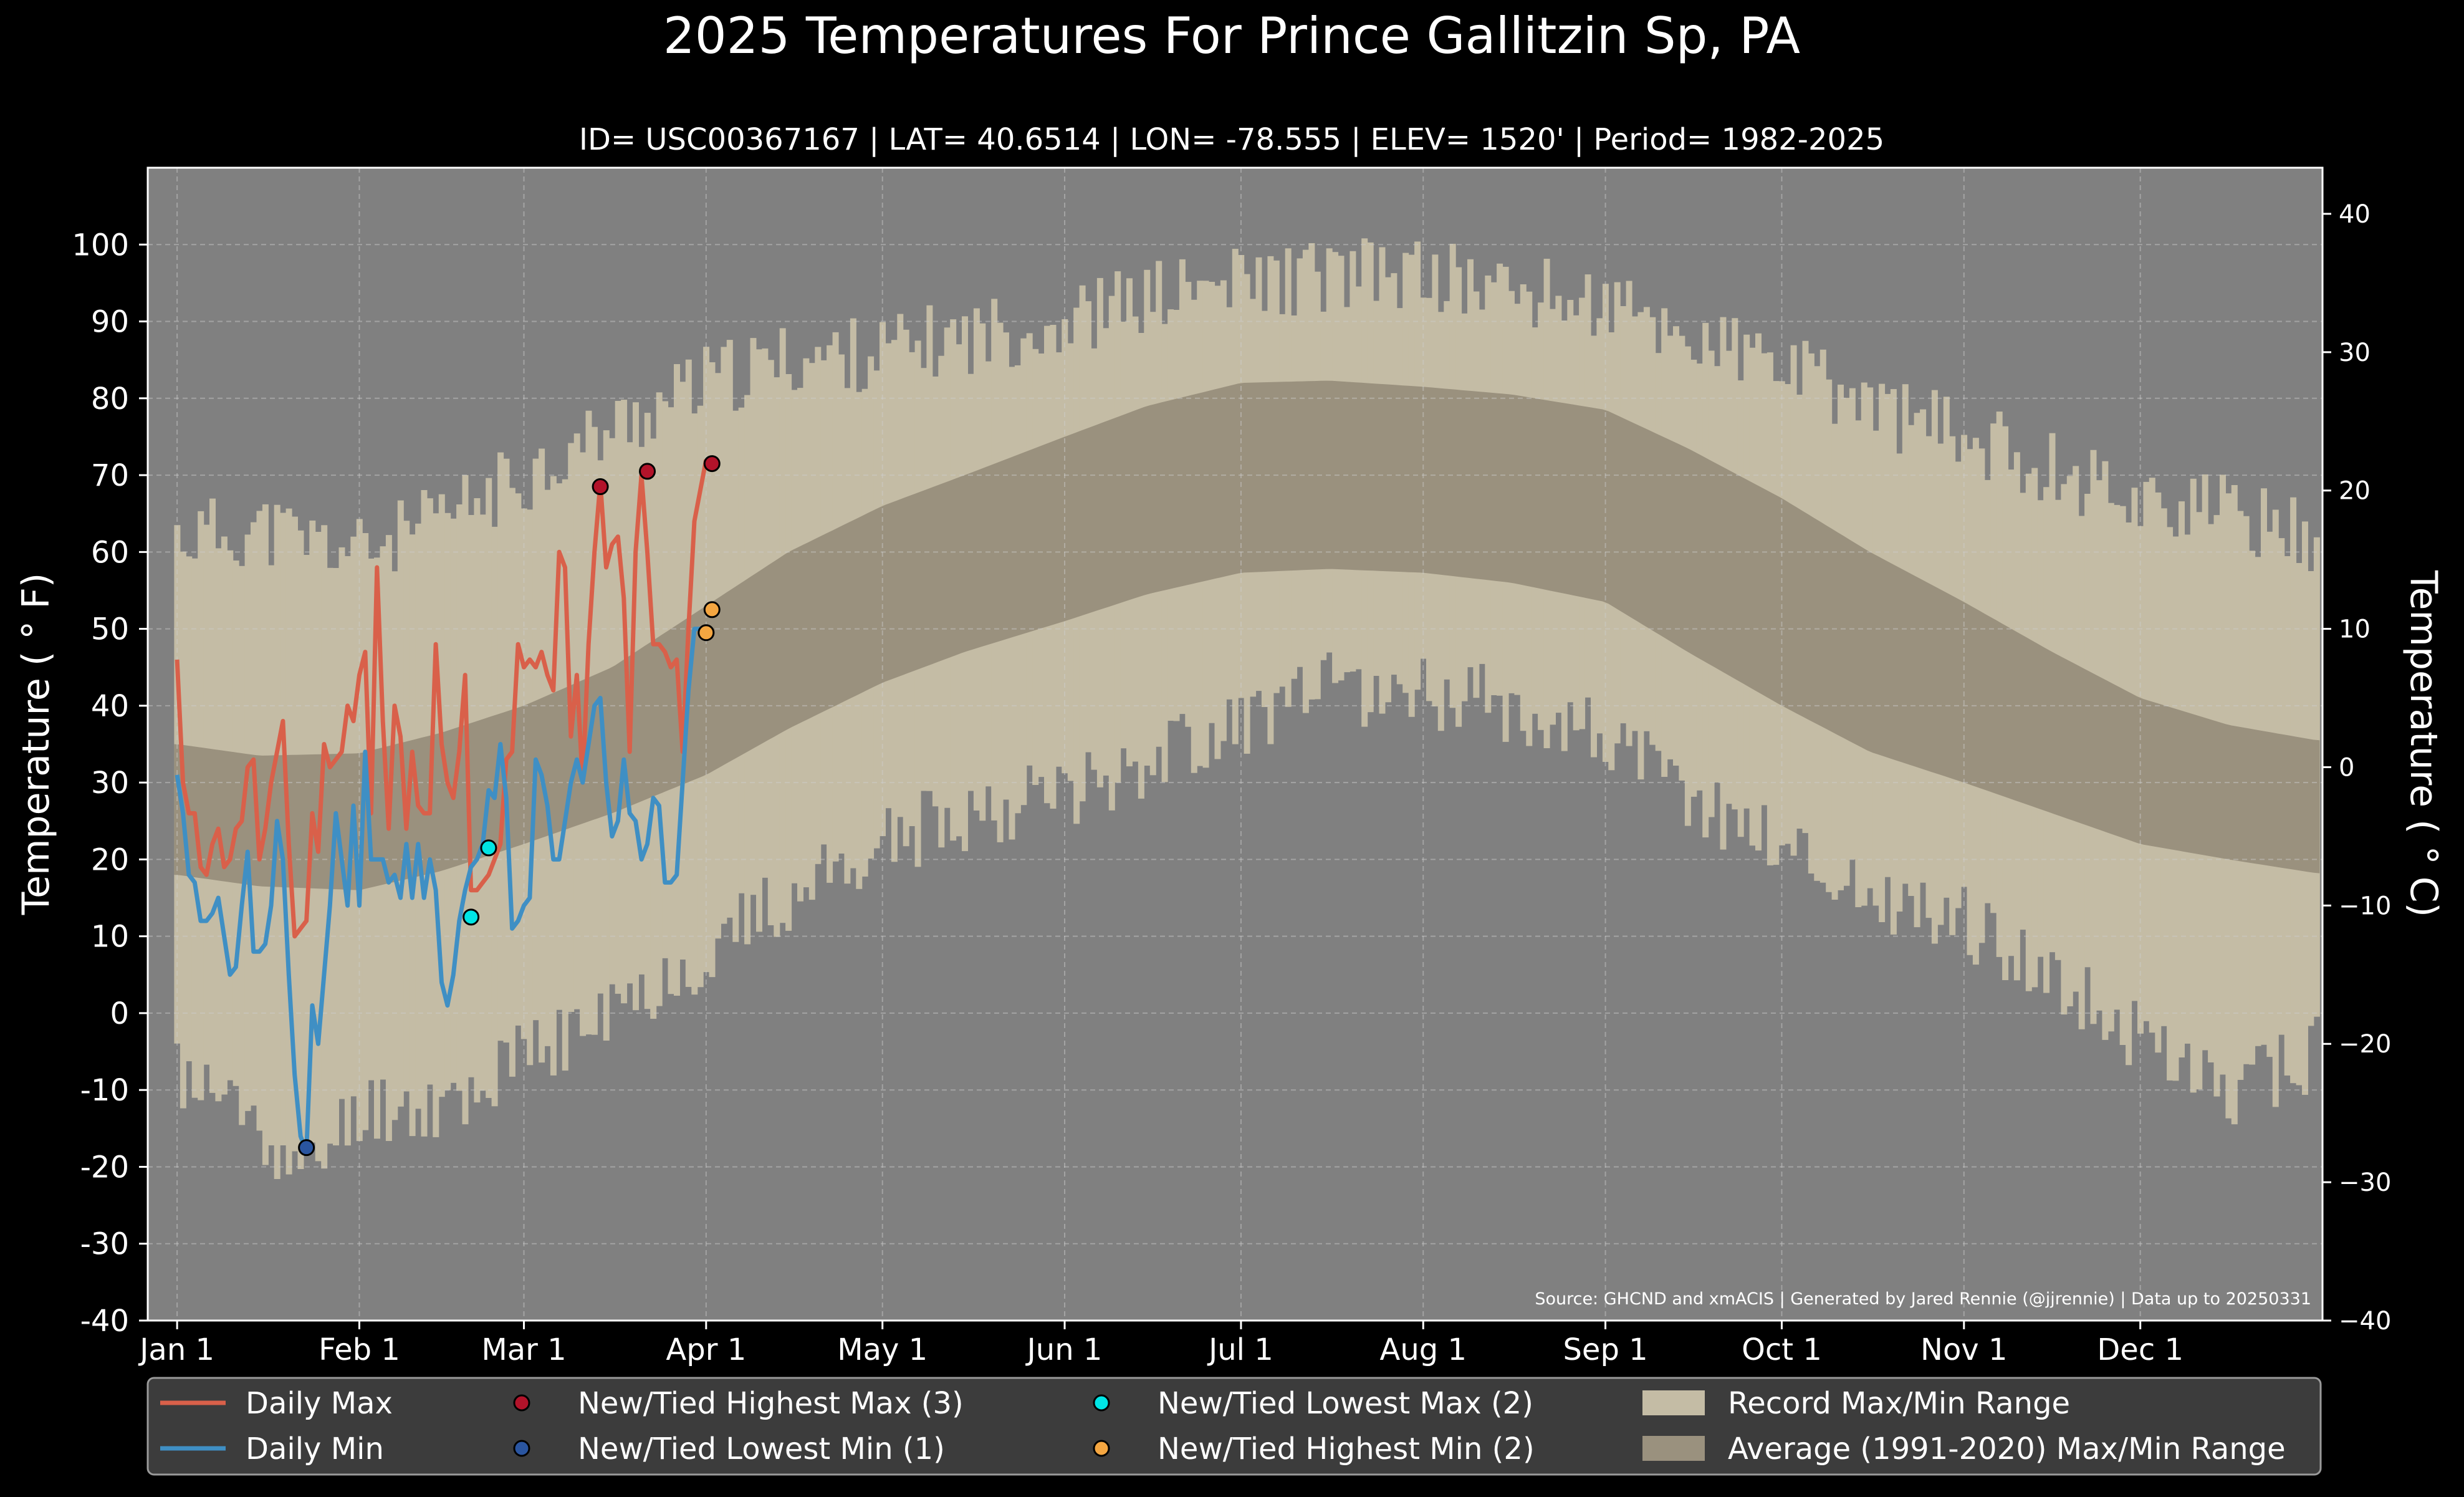 The height and width of the screenshot is (1497, 2464). What do you see at coordinates (110, 783) in the screenshot?
I see `y-tick-label-left: 30` at bounding box center [110, 783].